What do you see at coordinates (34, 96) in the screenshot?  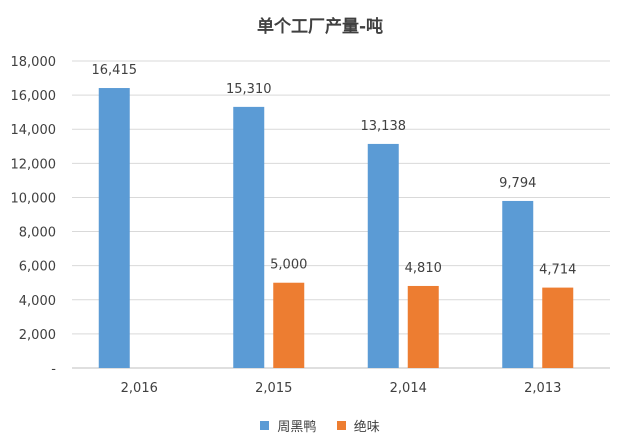 I see `y-tick-label: 16,000` at bounding box center [34, 96].